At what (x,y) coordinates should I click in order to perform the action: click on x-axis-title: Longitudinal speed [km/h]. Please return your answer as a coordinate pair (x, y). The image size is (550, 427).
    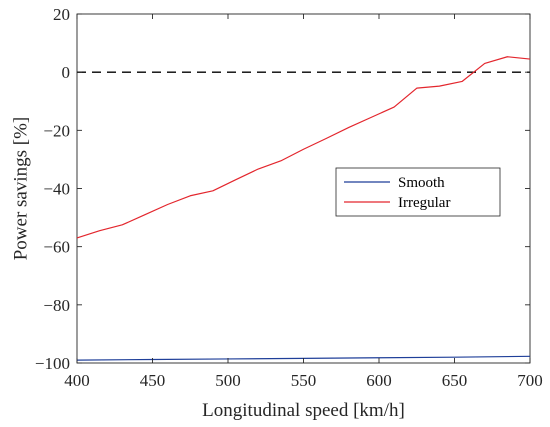
    Looking at the image, I should click on (303, 410).